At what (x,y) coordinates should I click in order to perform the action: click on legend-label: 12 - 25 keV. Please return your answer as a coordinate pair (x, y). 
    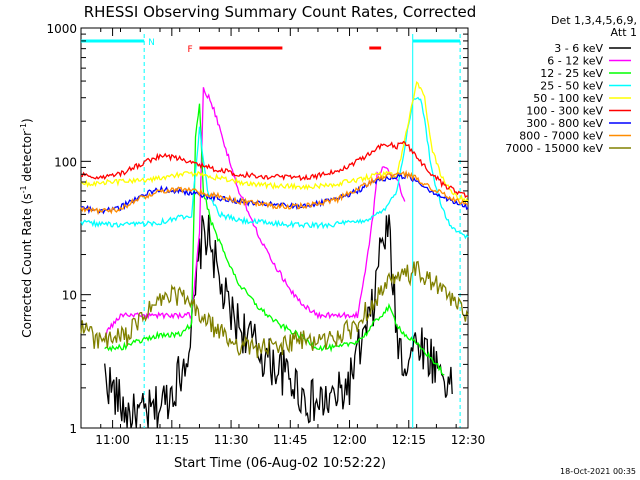
    Looking at the image, I should click on (571, 73).